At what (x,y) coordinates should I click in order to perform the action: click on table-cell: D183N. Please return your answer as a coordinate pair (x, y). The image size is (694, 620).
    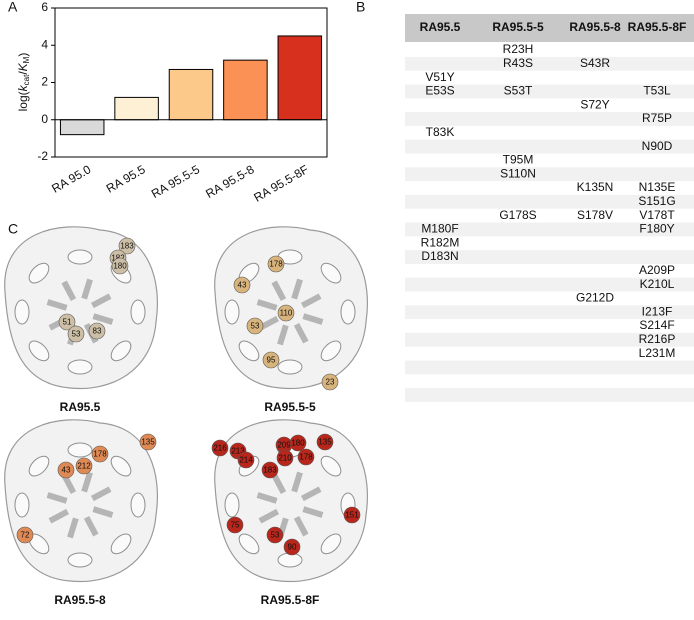
    Looking at the image, I should click on (439, 256).